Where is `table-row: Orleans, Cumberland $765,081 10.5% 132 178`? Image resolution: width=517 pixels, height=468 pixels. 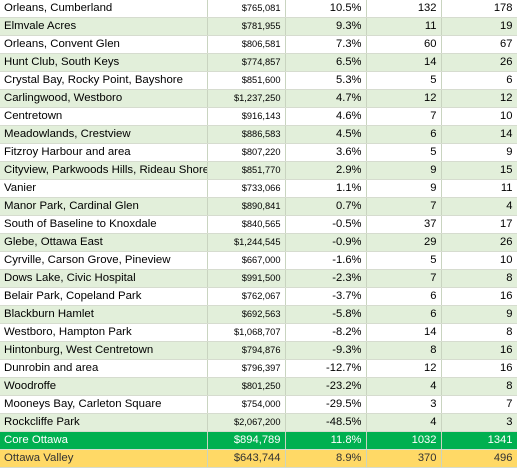 table-row: Orleans, Cumberland $765,081 10.5% 132 178 is located at coordinates (258, 9).